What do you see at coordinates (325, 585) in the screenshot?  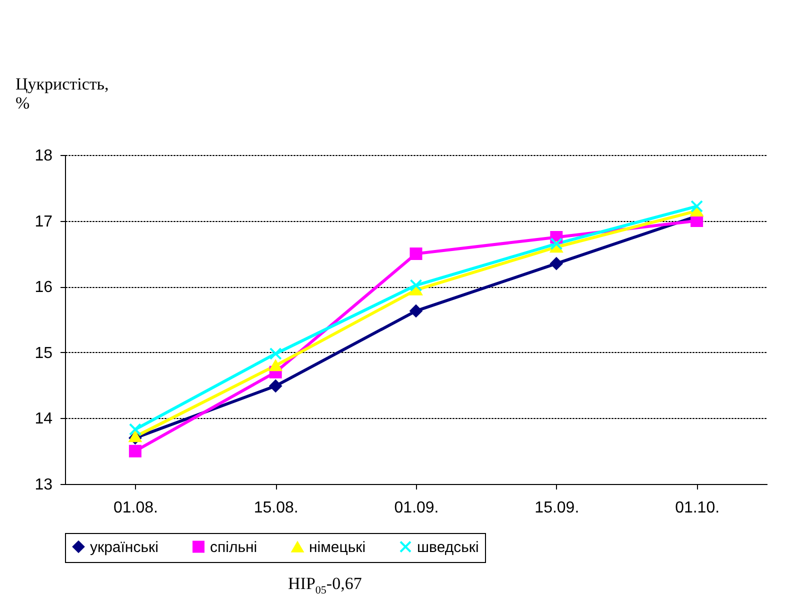 I see `text: HIP$_{05}$-0,67` at bounding box center [325, 585].